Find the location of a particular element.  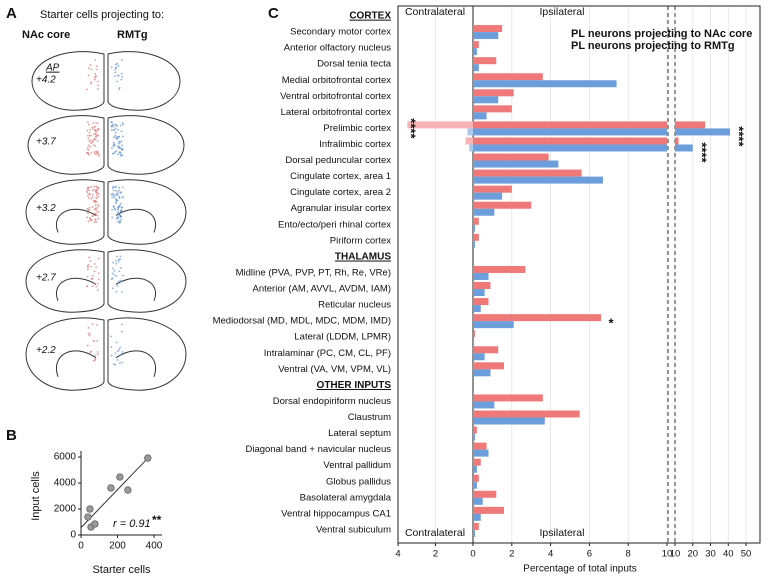

y-tick-label: 2000 is located at coordinates (65, 509).